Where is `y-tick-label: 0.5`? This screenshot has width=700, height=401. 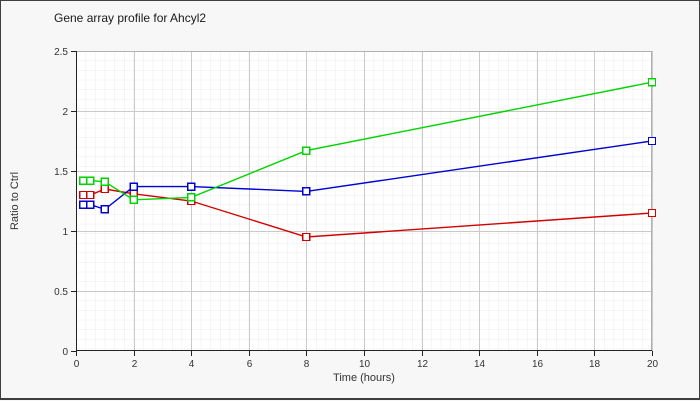 y-tick-label: 0.5 is located at coordinates (61, 292).